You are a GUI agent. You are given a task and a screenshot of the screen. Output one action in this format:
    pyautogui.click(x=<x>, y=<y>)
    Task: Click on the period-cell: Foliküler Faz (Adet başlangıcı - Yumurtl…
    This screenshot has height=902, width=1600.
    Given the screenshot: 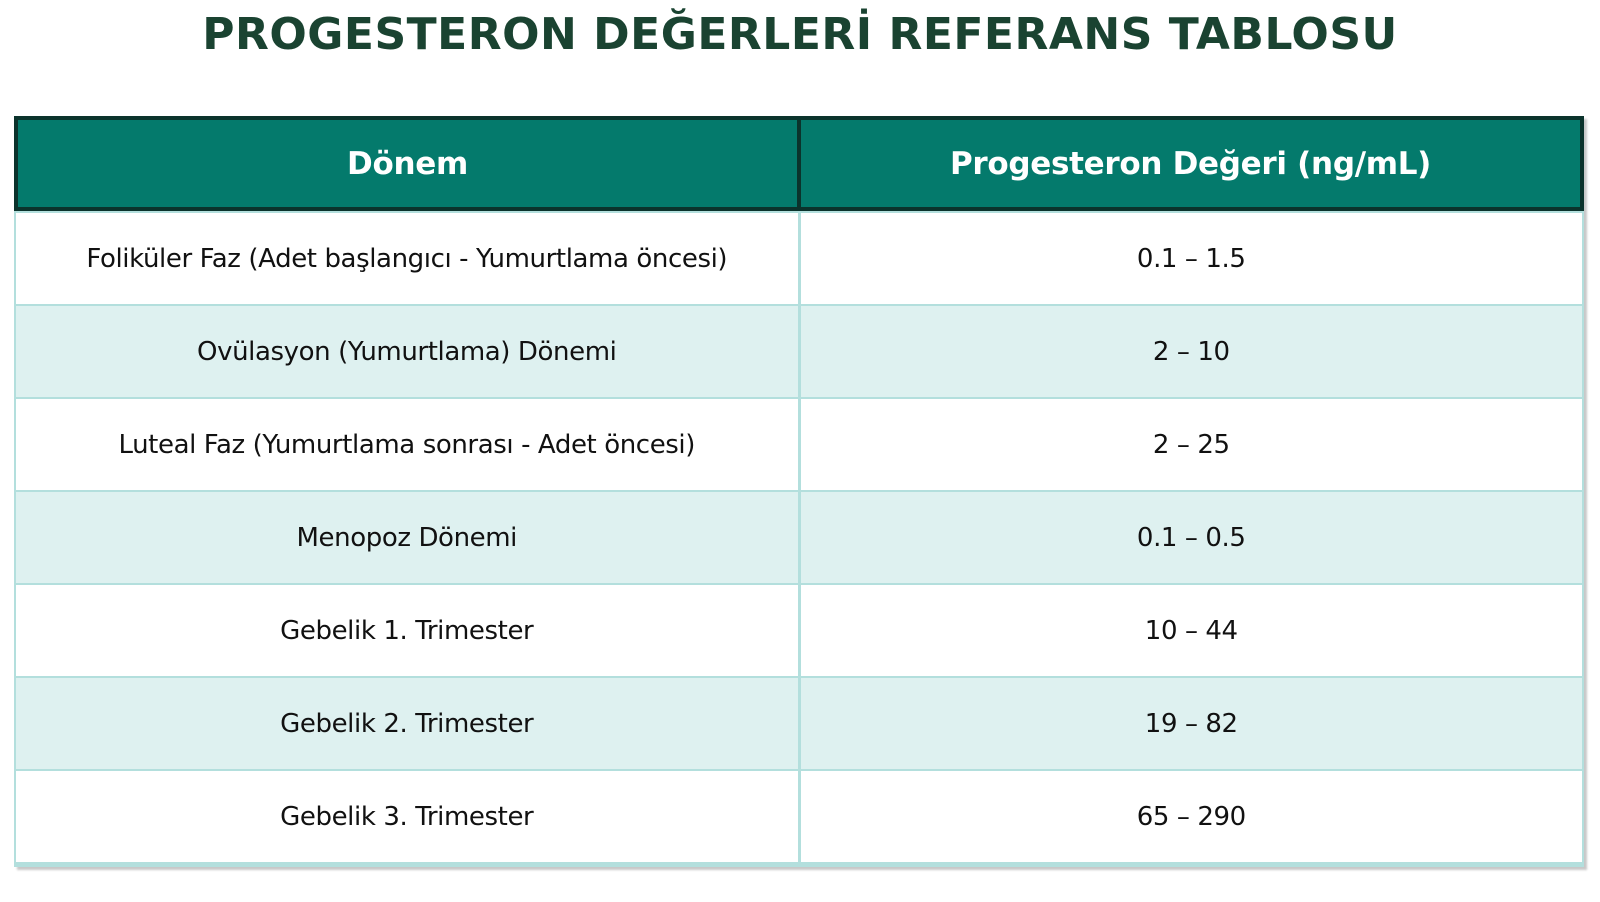 What is the action you would take?
    pyautogui.click(x=408, y=258)
    